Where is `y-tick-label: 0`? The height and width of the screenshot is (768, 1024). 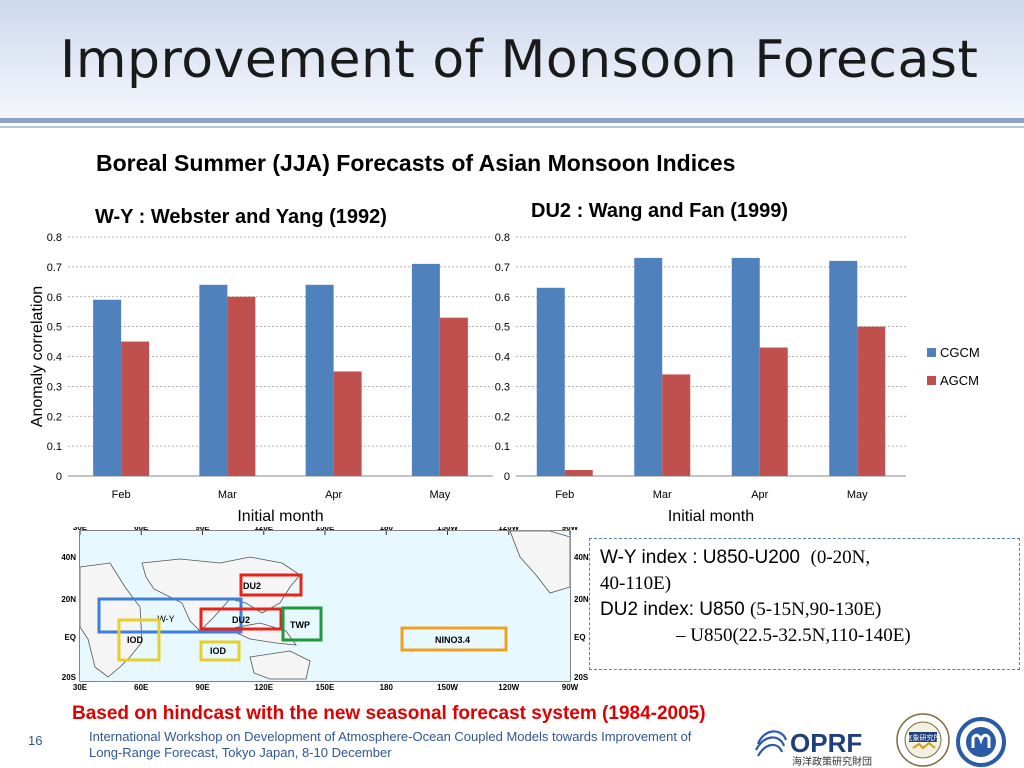 y-tick-label: 0 is located at coordinates (59, 477).